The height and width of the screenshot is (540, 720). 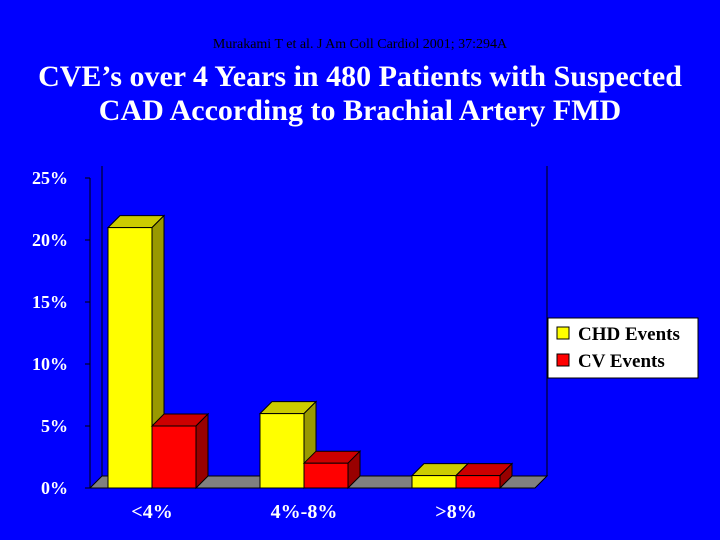 I want to click on y-tick-label: 10%, so click(x=50, y=364).